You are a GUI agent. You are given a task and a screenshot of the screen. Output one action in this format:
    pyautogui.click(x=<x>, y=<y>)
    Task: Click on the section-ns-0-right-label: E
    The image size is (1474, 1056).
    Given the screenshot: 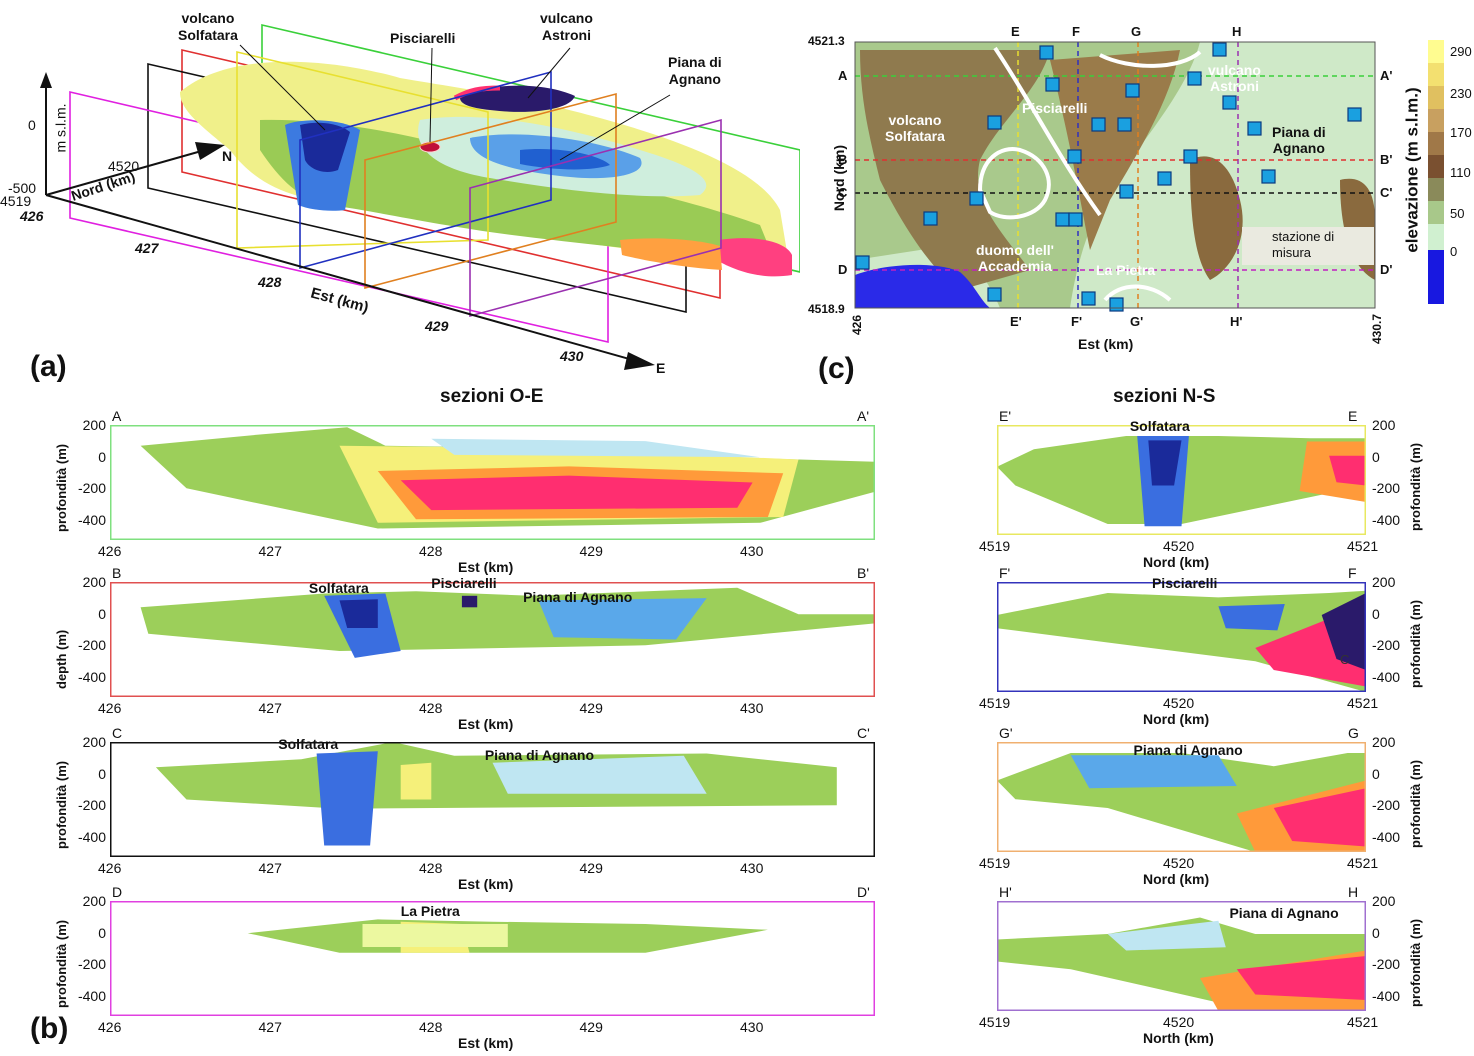 What is the action you would take?
    pyautogui.click(x=1353, y=416)
    